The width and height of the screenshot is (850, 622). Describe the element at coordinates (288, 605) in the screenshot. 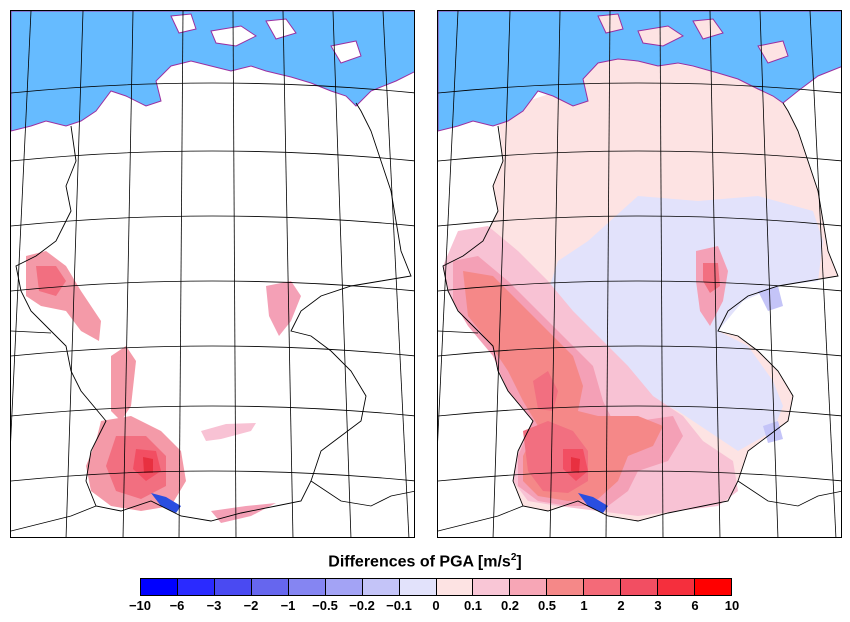

I see `colorbar-tick-label: −1` at that location.